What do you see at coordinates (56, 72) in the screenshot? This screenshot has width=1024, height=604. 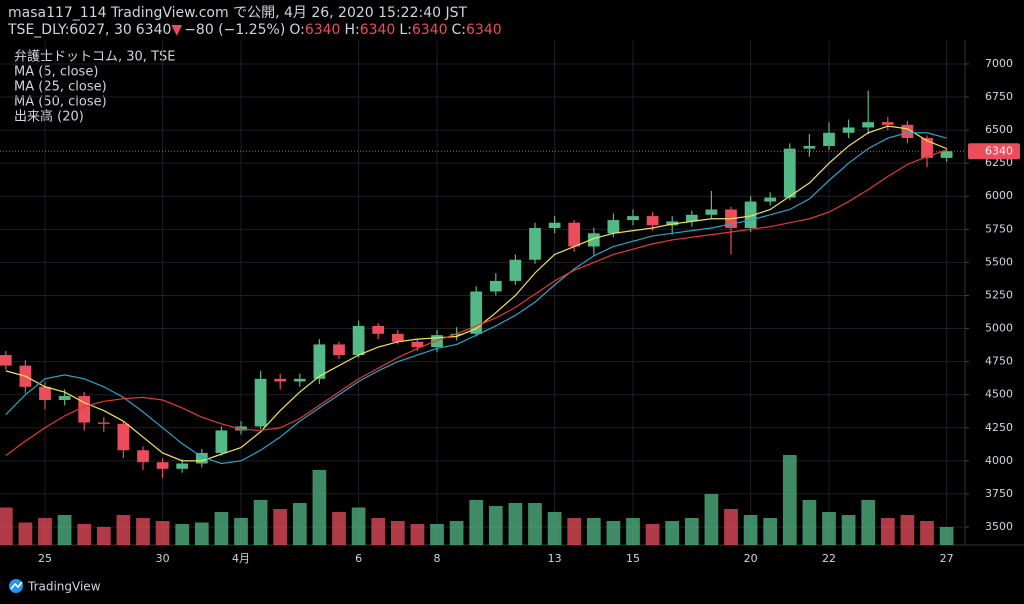 I see `legend-entry: MA (5, close)` at bounding box center [56, 72].